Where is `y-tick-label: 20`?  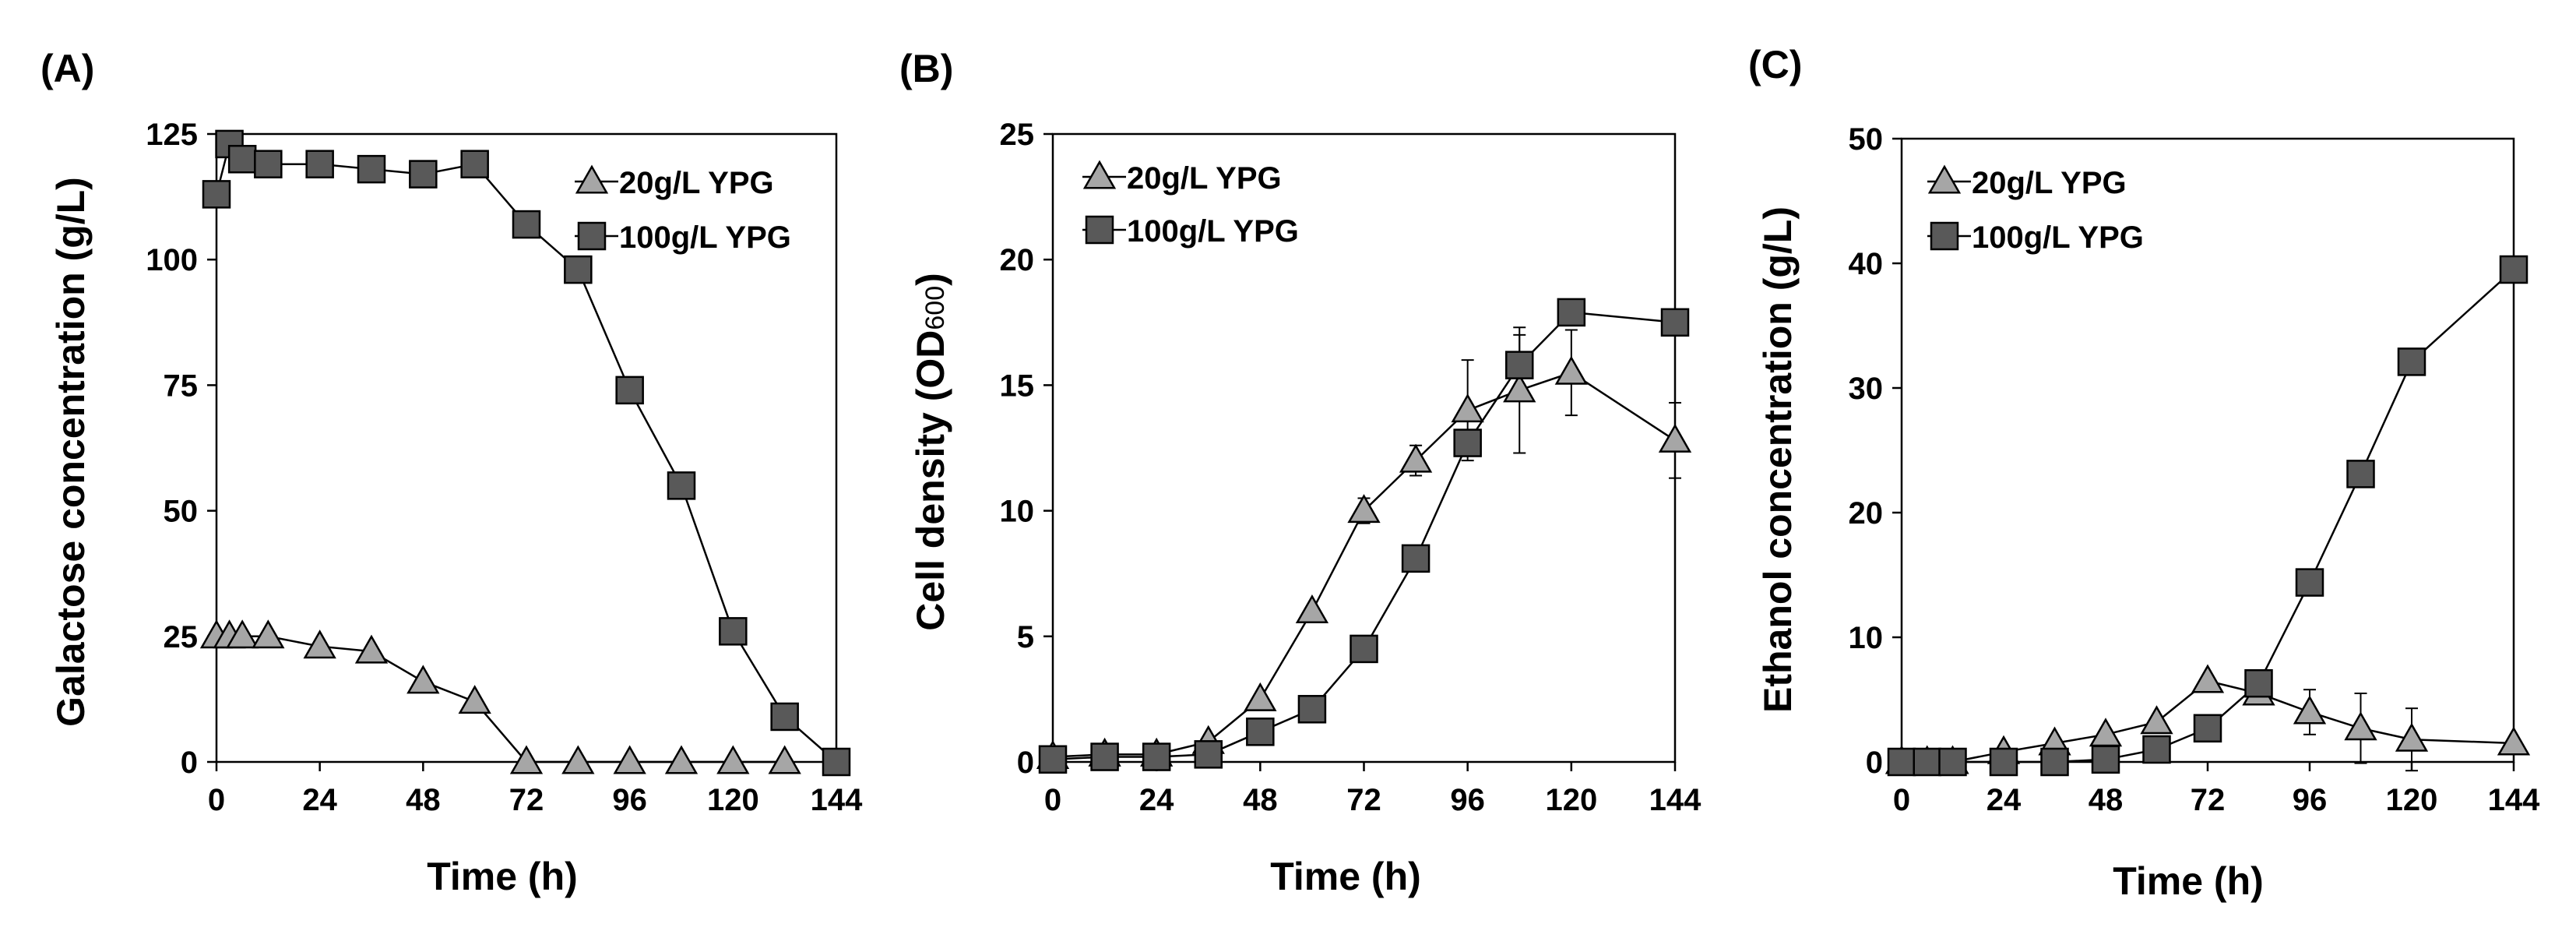 y-tick-label: 20 is located at coordinates (1866, 513).